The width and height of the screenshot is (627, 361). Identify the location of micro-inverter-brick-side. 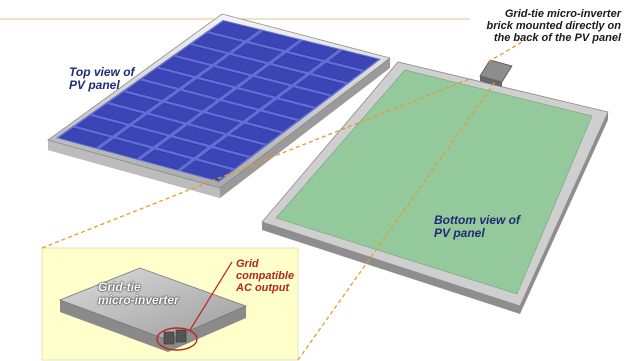
(491, 81).